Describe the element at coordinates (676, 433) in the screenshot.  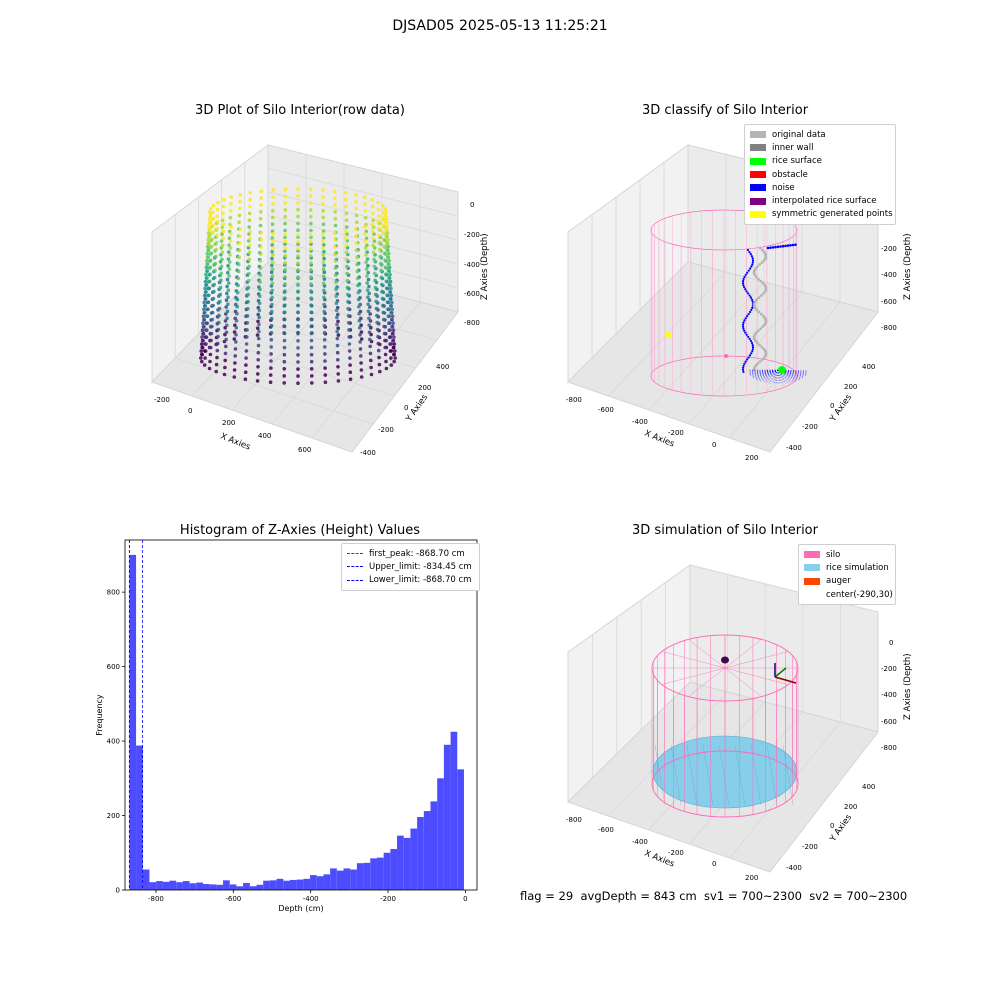
I see `classify-xtick: -200` at that location.